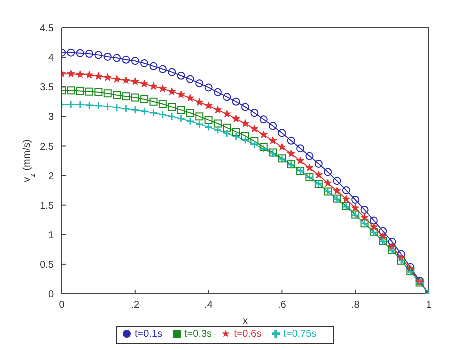 Image resolution: width=474 pixels, height=350 pixels. Describe the element at coordinates (51, 118) in the screenshot. I see `y-tick-label: 3` at that location.